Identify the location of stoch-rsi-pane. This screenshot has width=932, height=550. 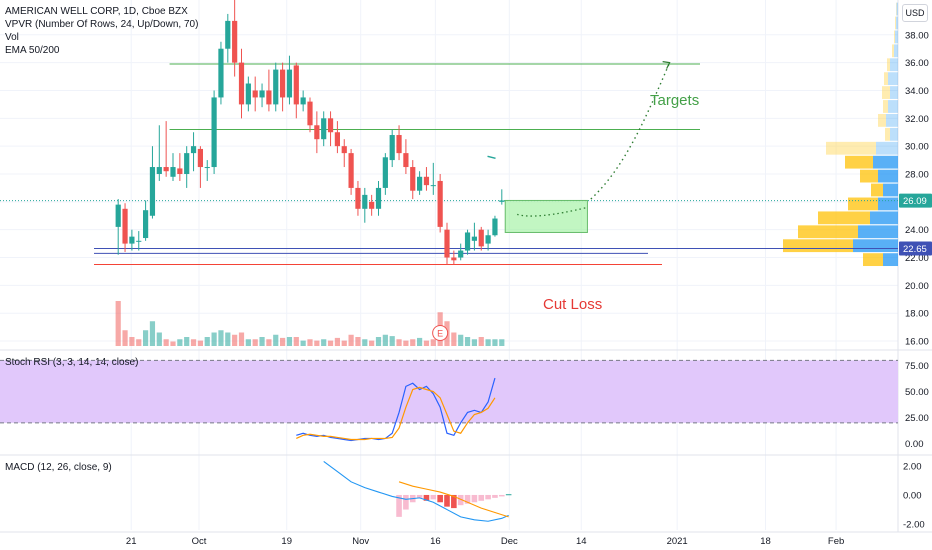
(449, 400).